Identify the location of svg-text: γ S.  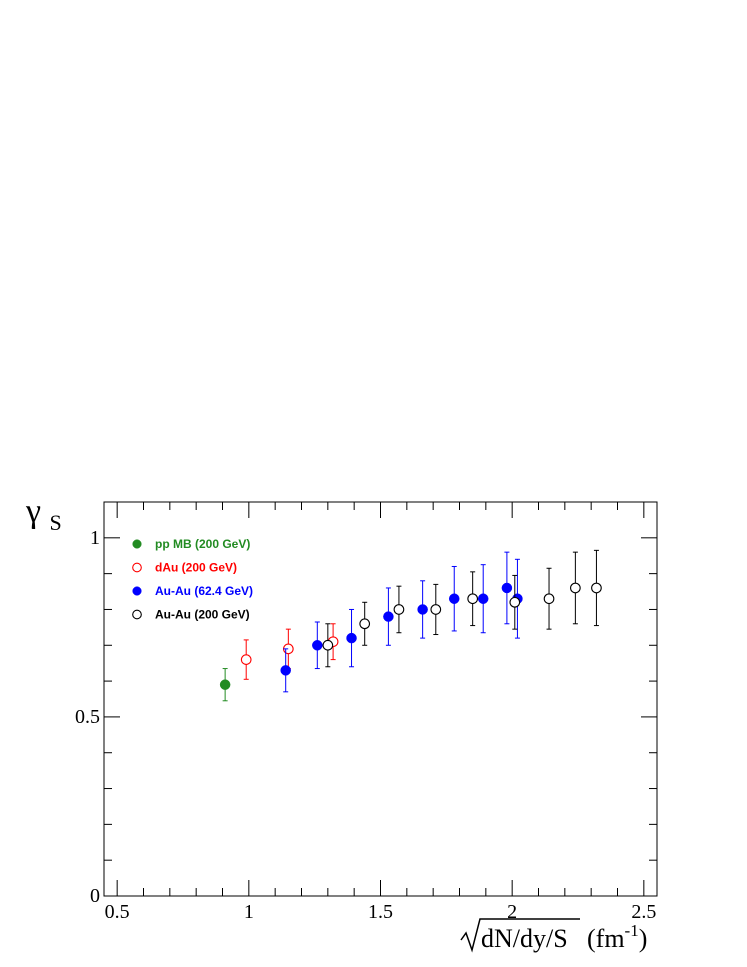
(43, 514).